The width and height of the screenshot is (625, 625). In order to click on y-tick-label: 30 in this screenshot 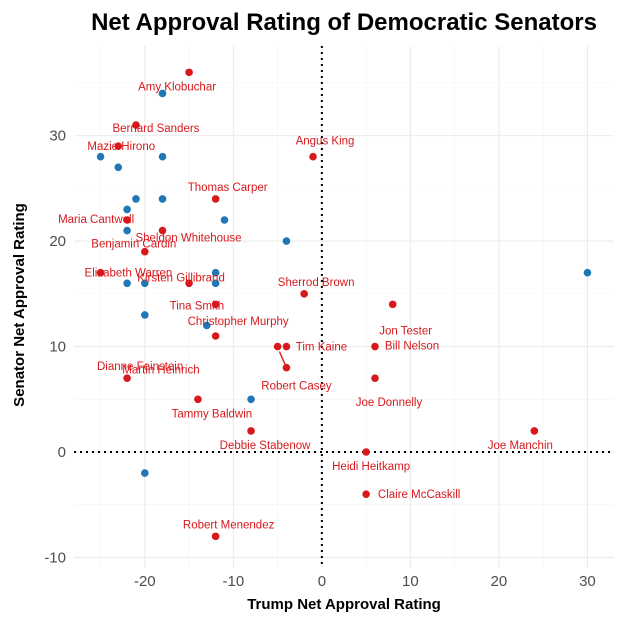, I will do `click(57, 136)`.